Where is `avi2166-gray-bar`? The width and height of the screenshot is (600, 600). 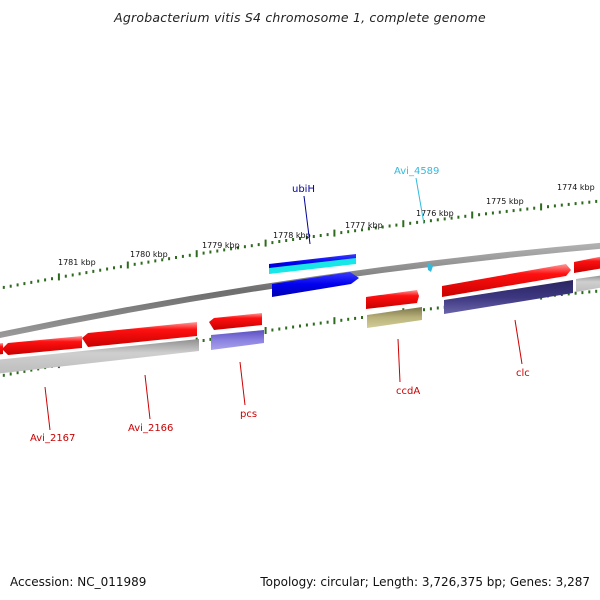 avi2166-gray-bar is located at coordinates (99, 356).